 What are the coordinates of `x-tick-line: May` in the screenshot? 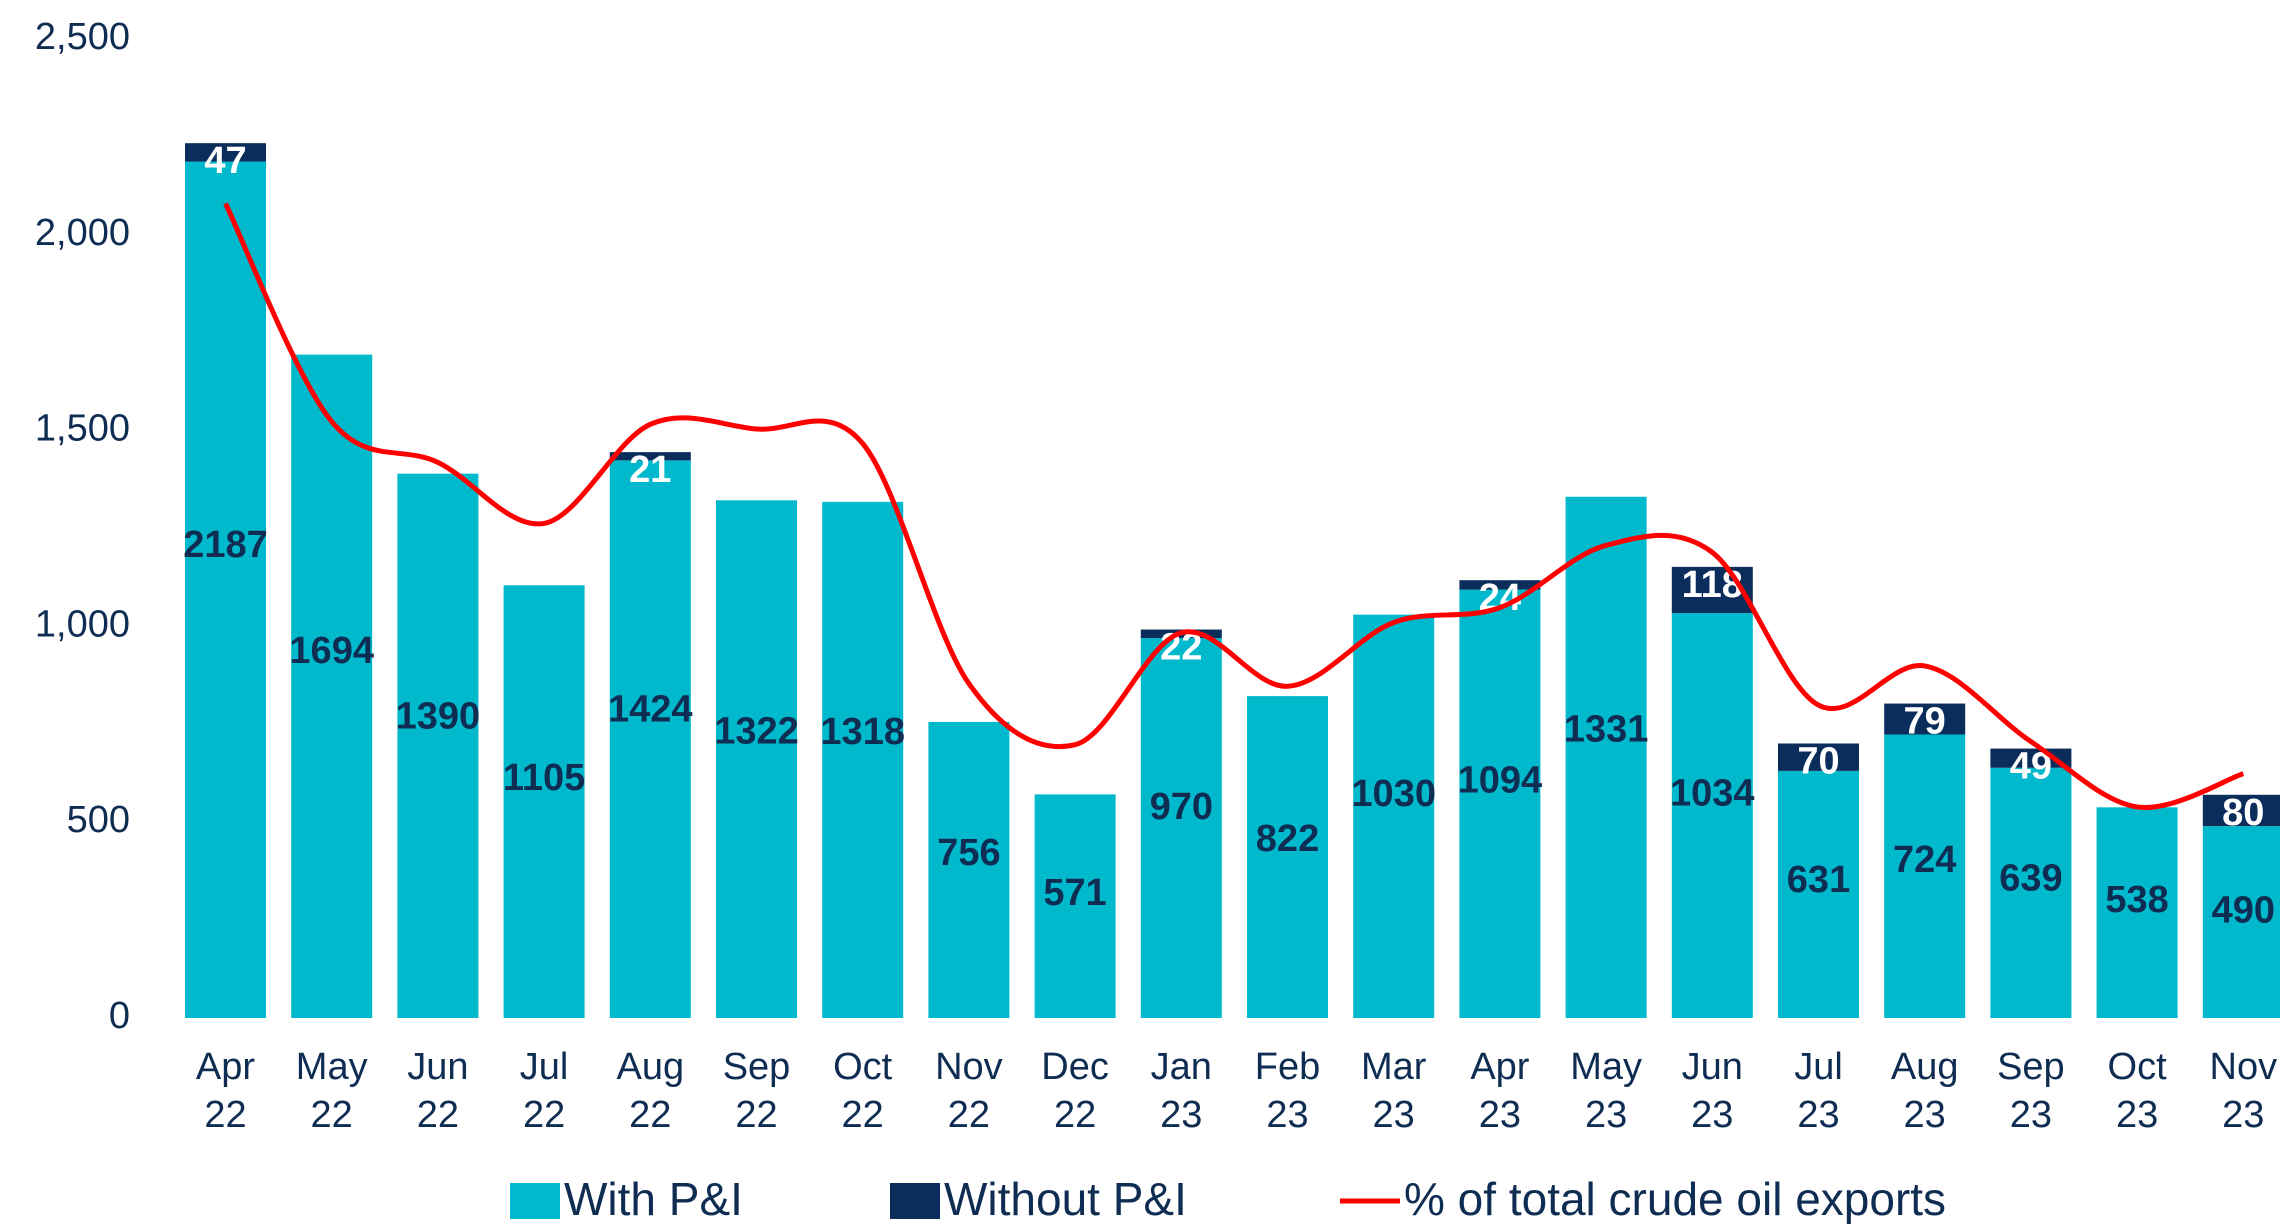 It's located at (332, 1067).